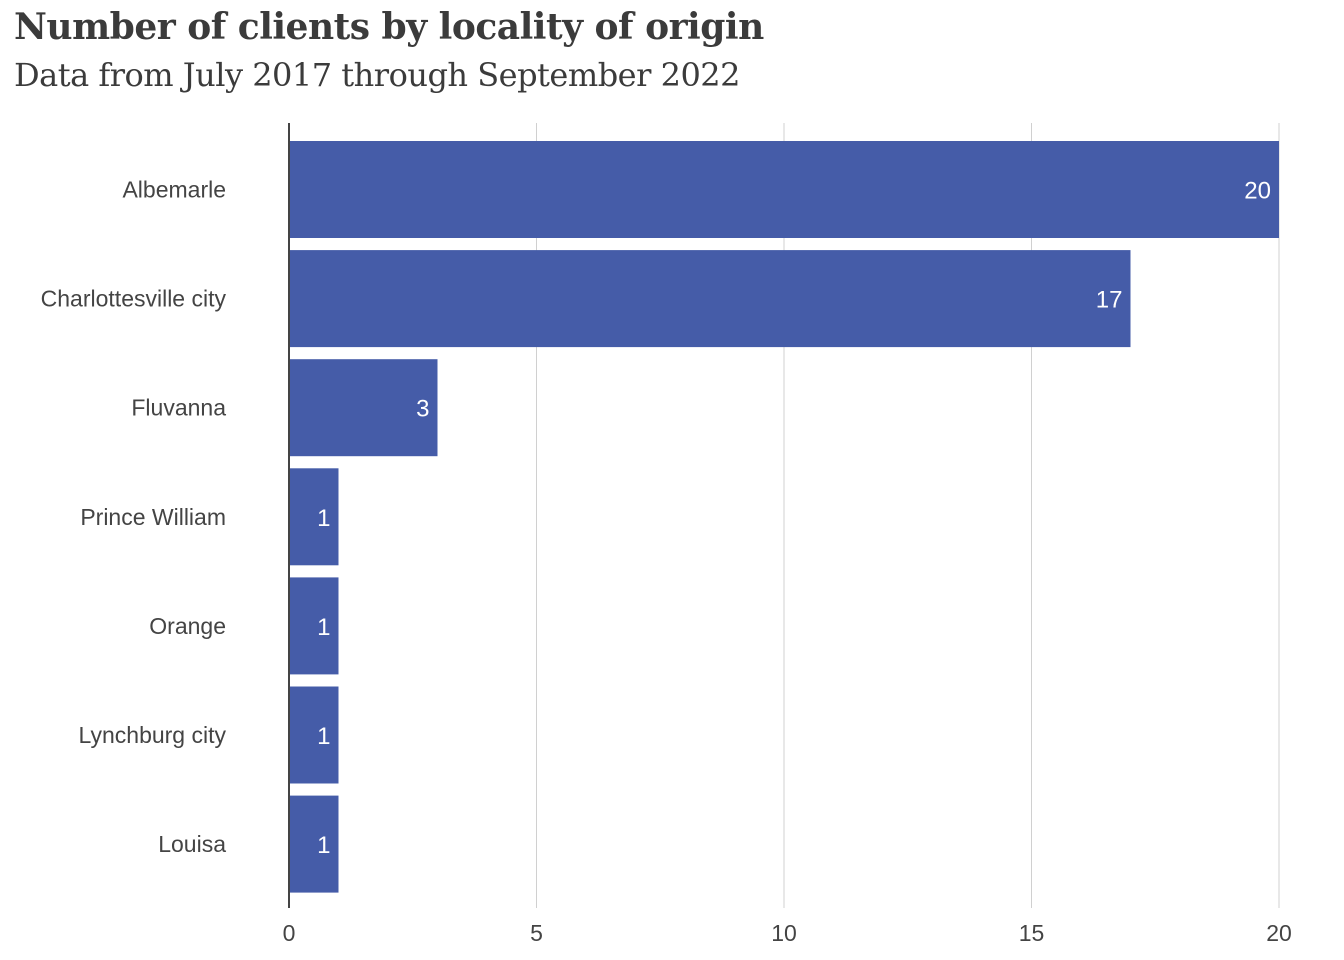 The image size is (1344, 960). What do you see at coordinates (389, 27) in the screenshot?
I see `chart-title: Number of clients by locality of origin` at bounding box center [389, 27].